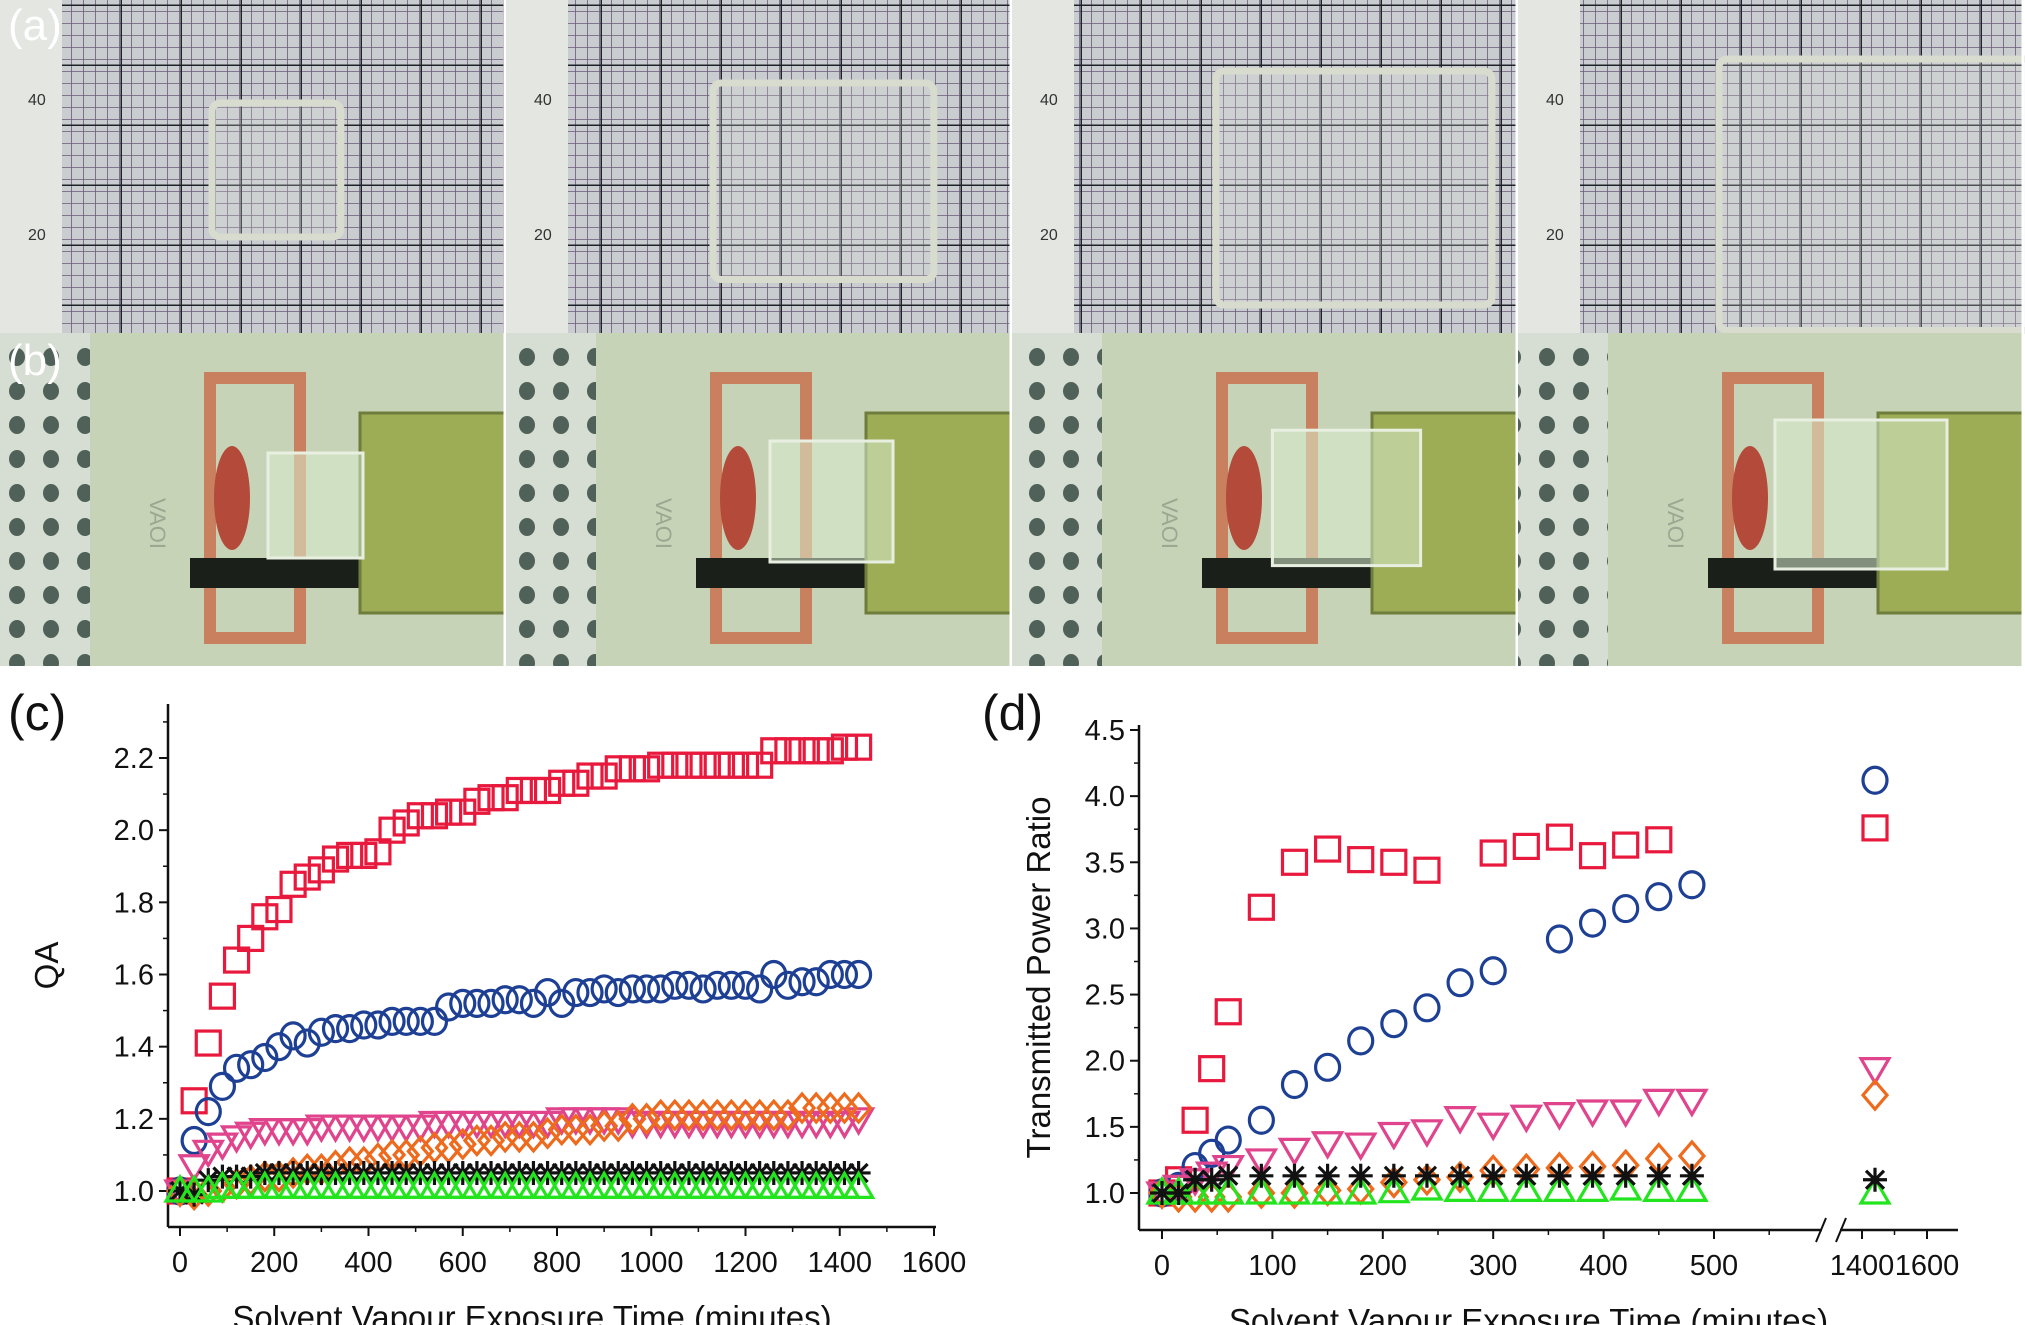 The image size is (2025, 1325). Describe the element at coordinates (274, 1263) in the screenshot. I see `x-tick-label: 200` at that location.